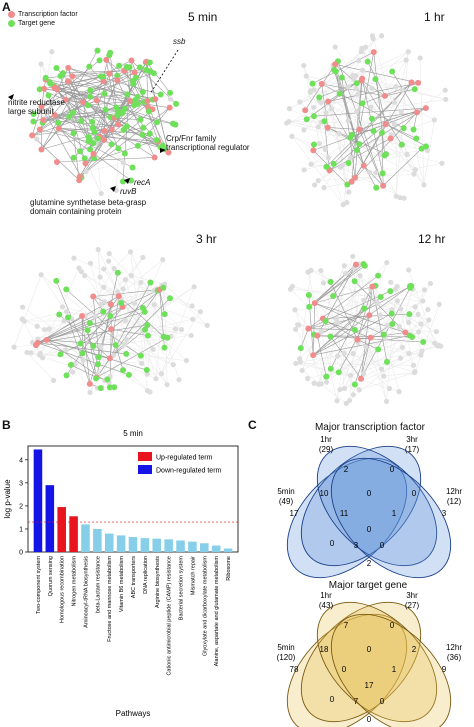 The height and width of the screenshot is (727, 474). Describe the element at coordinates (305, 338) in the screenshot. I see `network-edge` at that location.